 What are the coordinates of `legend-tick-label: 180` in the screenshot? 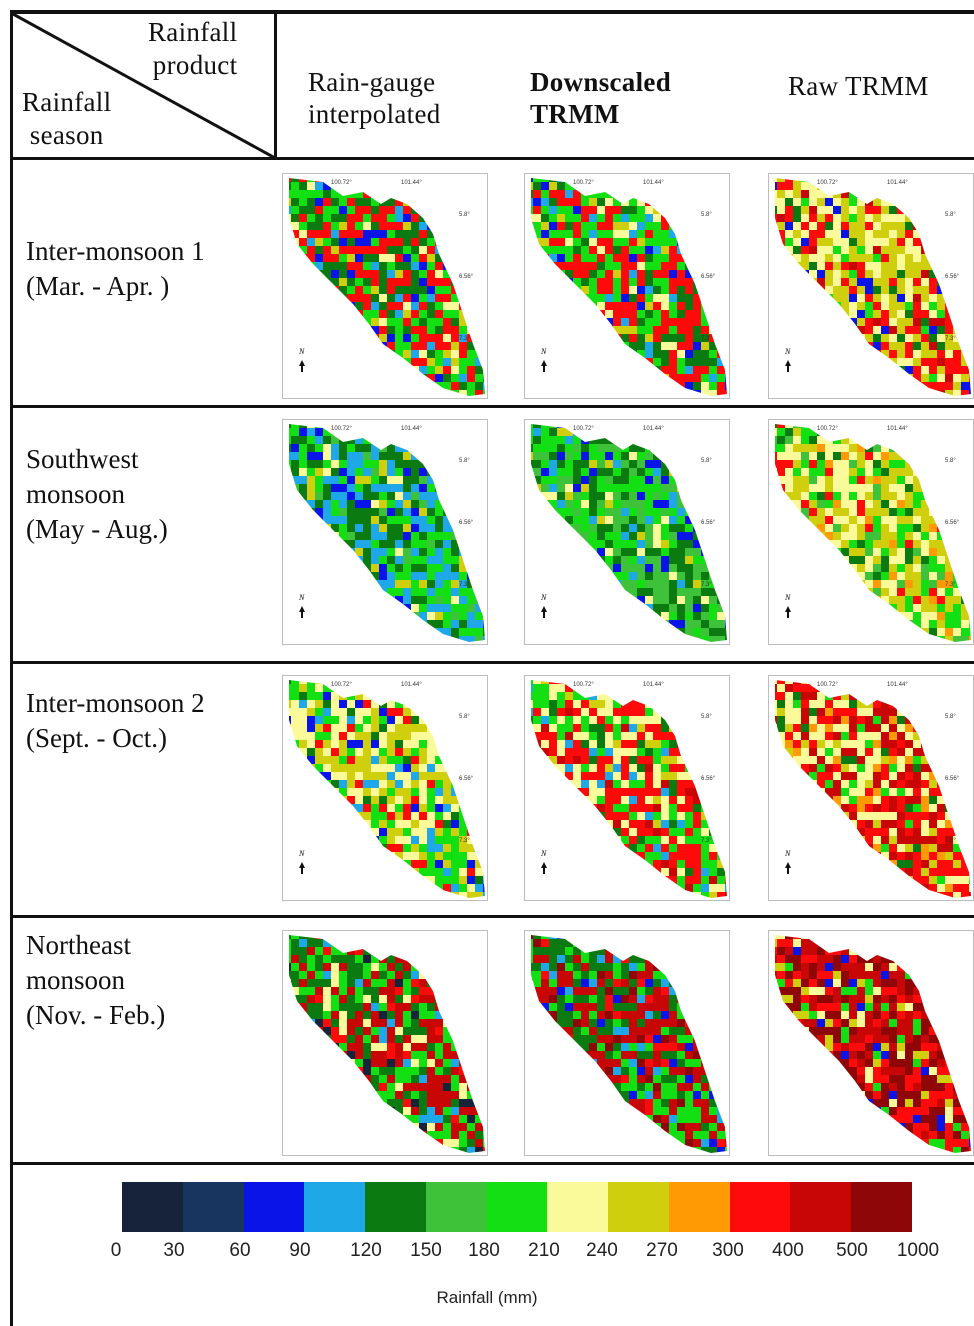 It's located at (484, 1250).